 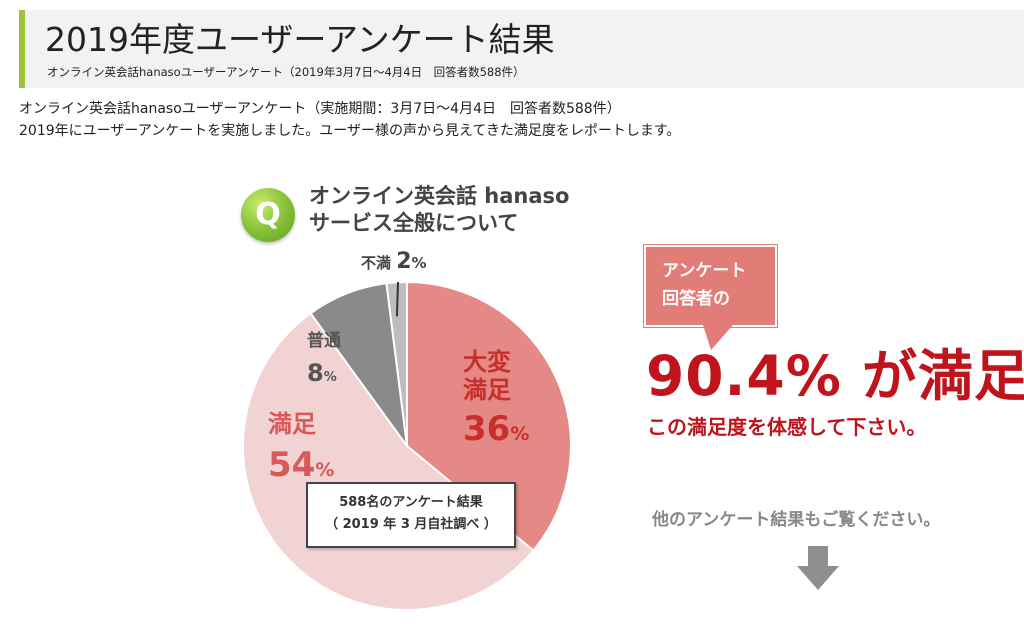 What do you see at coordinates (704, 271) in the screenshot?
I see `bubble-line-1: アンケート` at bounding box center [704, 271].